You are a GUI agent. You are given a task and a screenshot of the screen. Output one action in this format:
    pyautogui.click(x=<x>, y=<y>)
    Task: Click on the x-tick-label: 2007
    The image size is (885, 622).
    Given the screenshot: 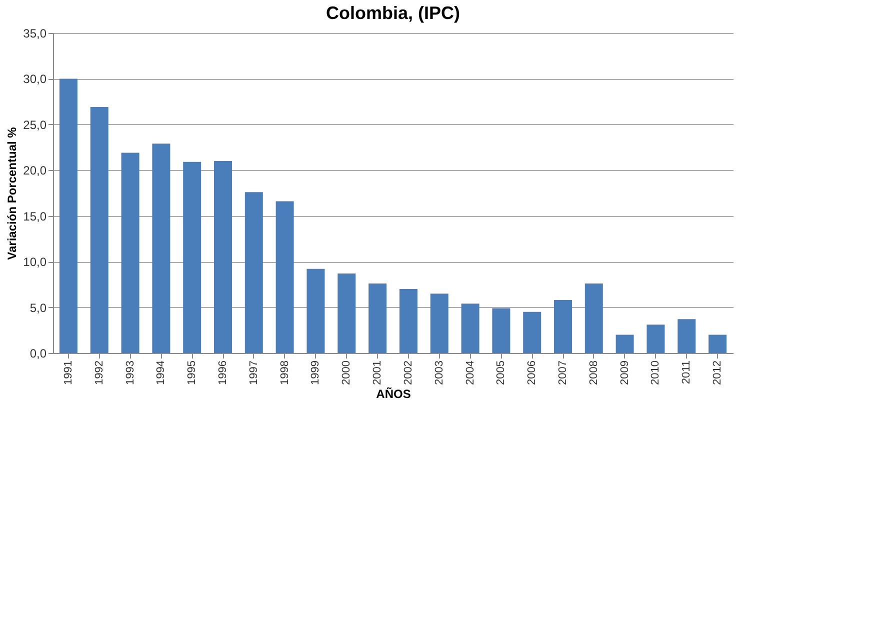 What is the action you would take?
    pyautogui.click(x=563, y=372)
    